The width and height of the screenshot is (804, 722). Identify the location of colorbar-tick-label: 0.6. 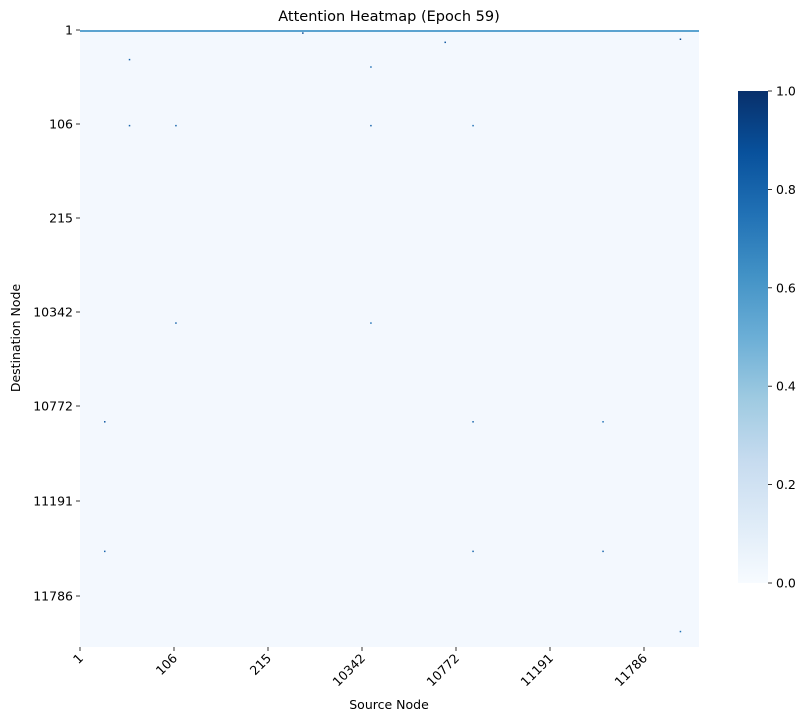
(786, 287).